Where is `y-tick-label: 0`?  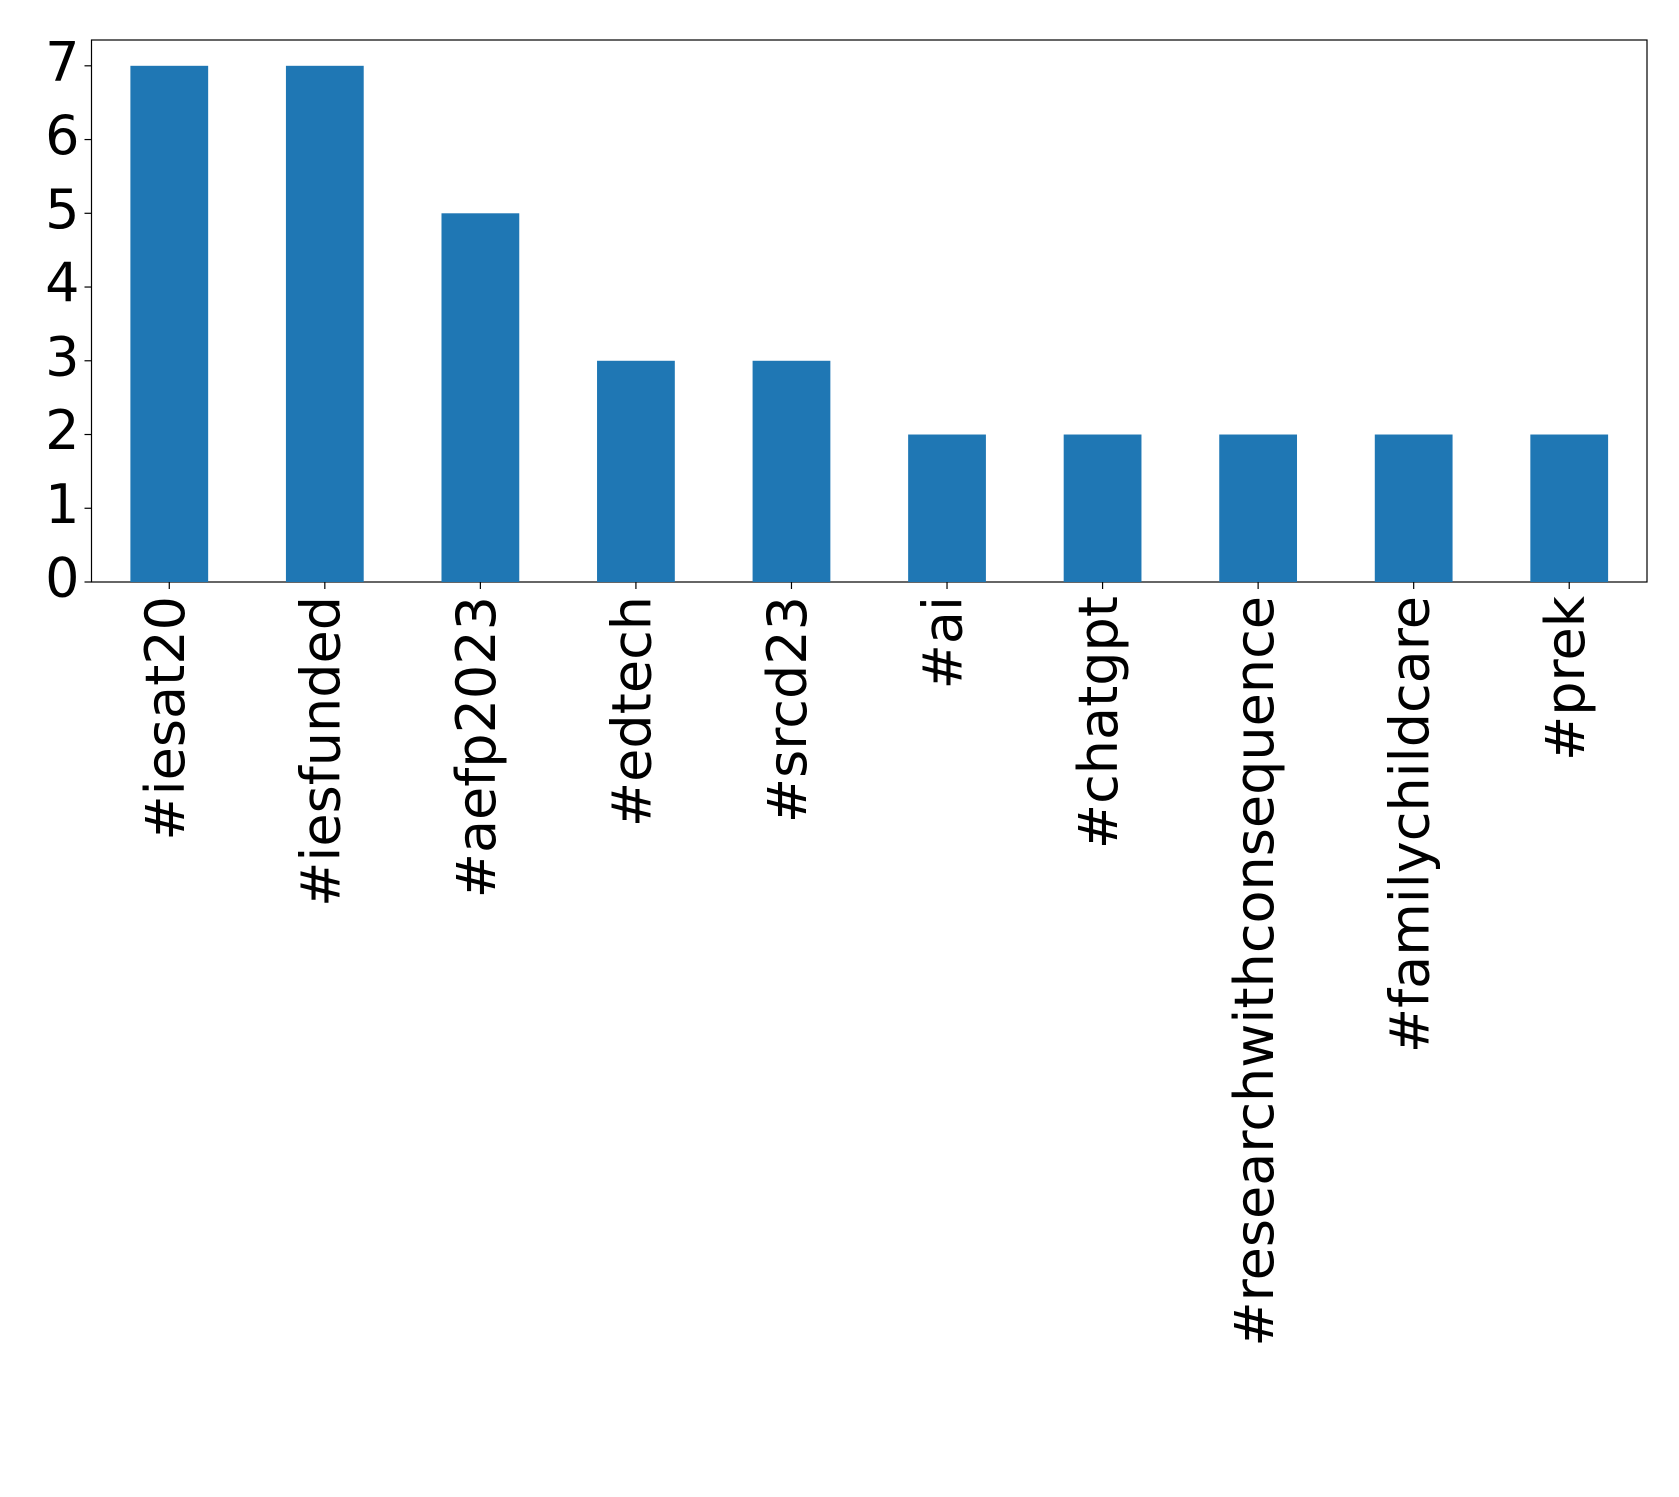
y-tick-label: 0 is located at coordinates (62, 578).